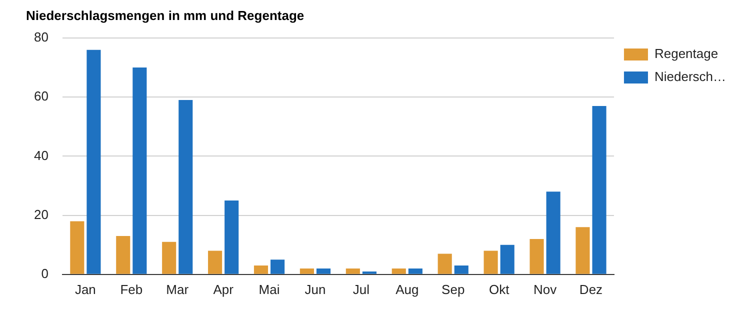  I want to click on y-tick-label: 80, so click(41, 37).